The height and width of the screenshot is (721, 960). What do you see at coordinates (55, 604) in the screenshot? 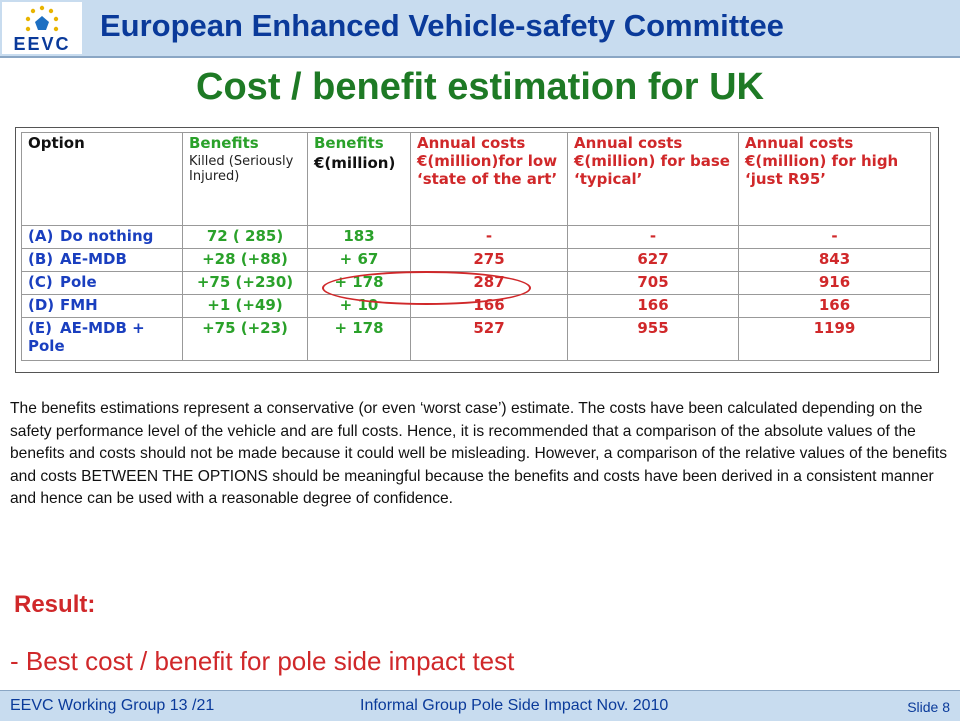
I see `result-label: Result:` at bounding box center [55, 604].